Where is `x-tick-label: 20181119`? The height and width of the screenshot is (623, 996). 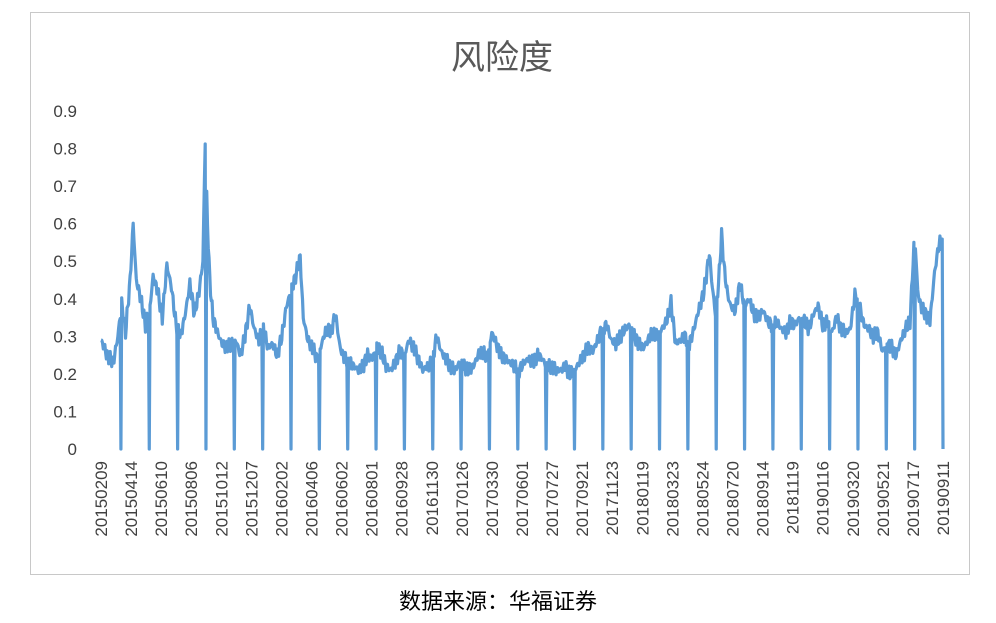
x-tick-label: 20181119 is located at coordinates (793, 497).